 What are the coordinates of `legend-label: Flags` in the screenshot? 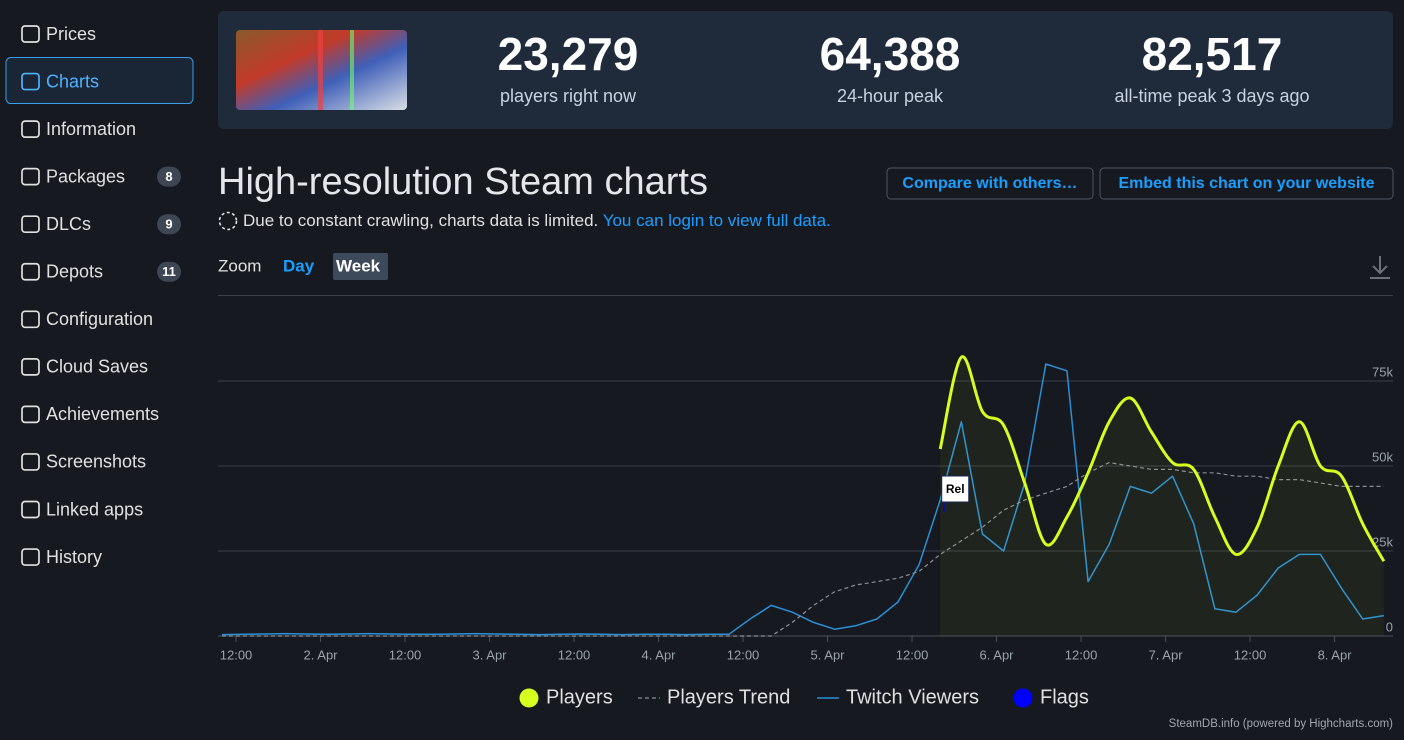 It's located at (1064, 697).